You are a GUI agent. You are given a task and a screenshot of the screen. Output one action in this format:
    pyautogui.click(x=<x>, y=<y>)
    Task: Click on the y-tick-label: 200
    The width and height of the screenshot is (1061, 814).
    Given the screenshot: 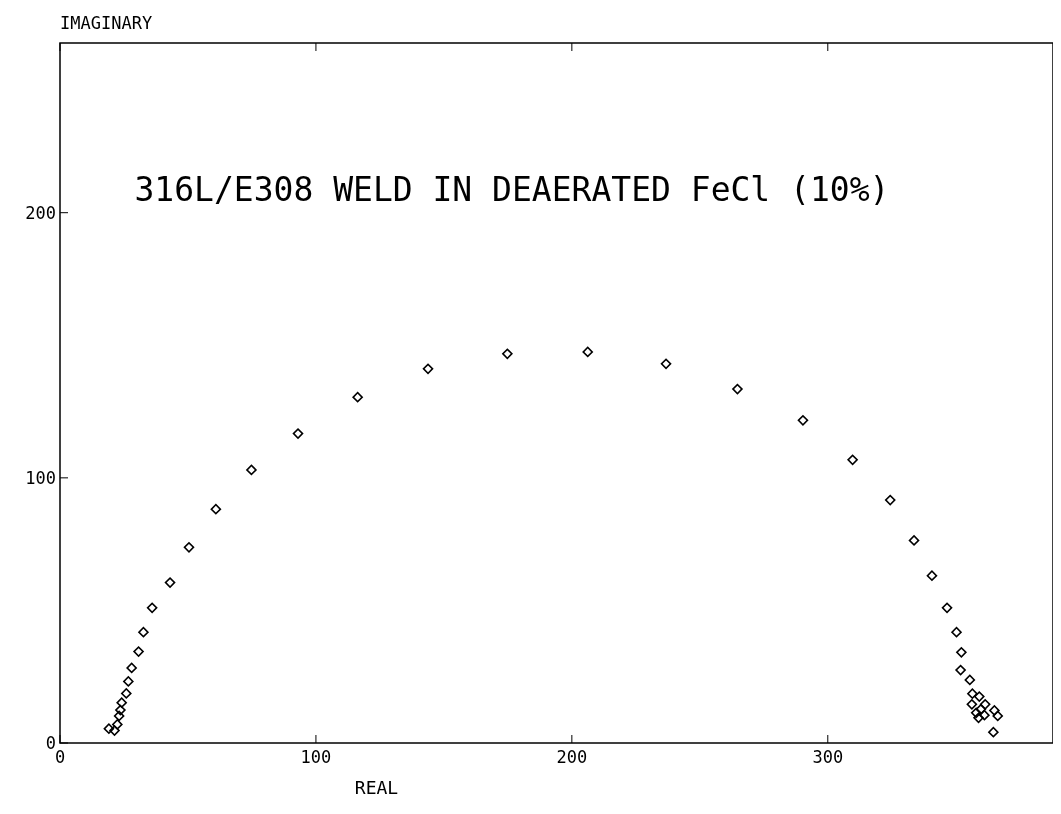 What is the action you would take?
    pyautogui.click(x=40, y=212)
    